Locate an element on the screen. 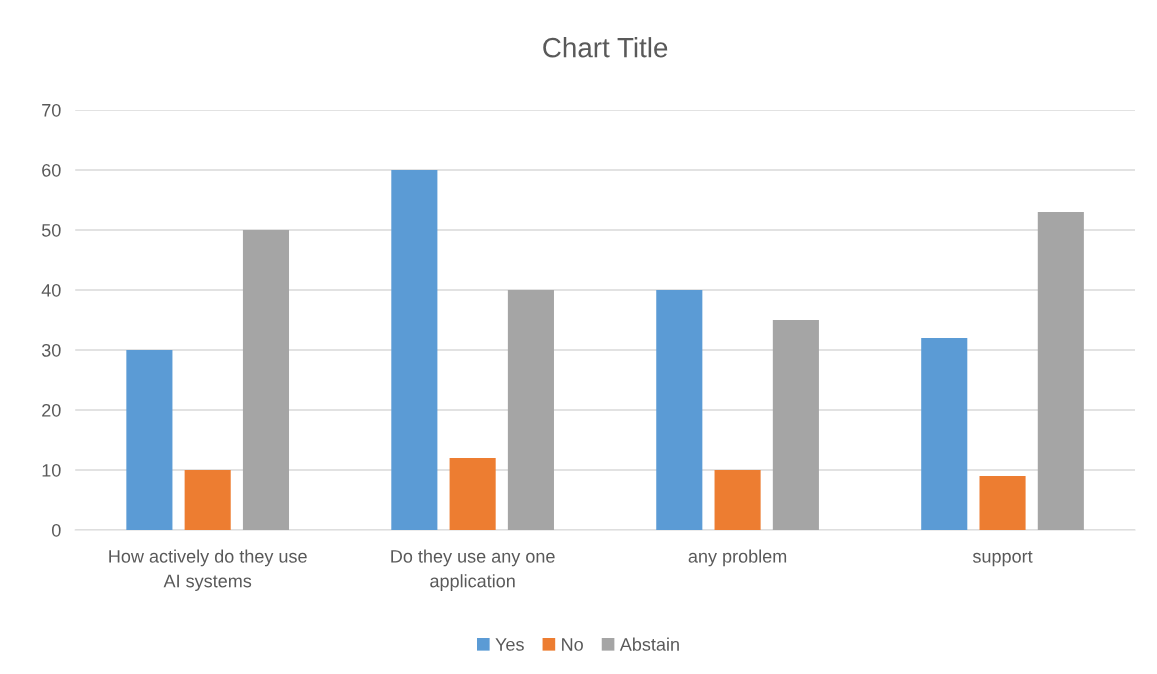 The height and width of the screenshot is (674, 1157). x-tick-label: support is located at coordinates (1002, 558).